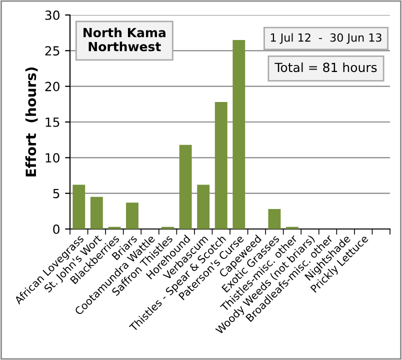 The height and width of the screenshot is (360, 402). Describe the element at coordinates (52, 51) in the screenshot. I see `y-tick-label: 25` at that location.